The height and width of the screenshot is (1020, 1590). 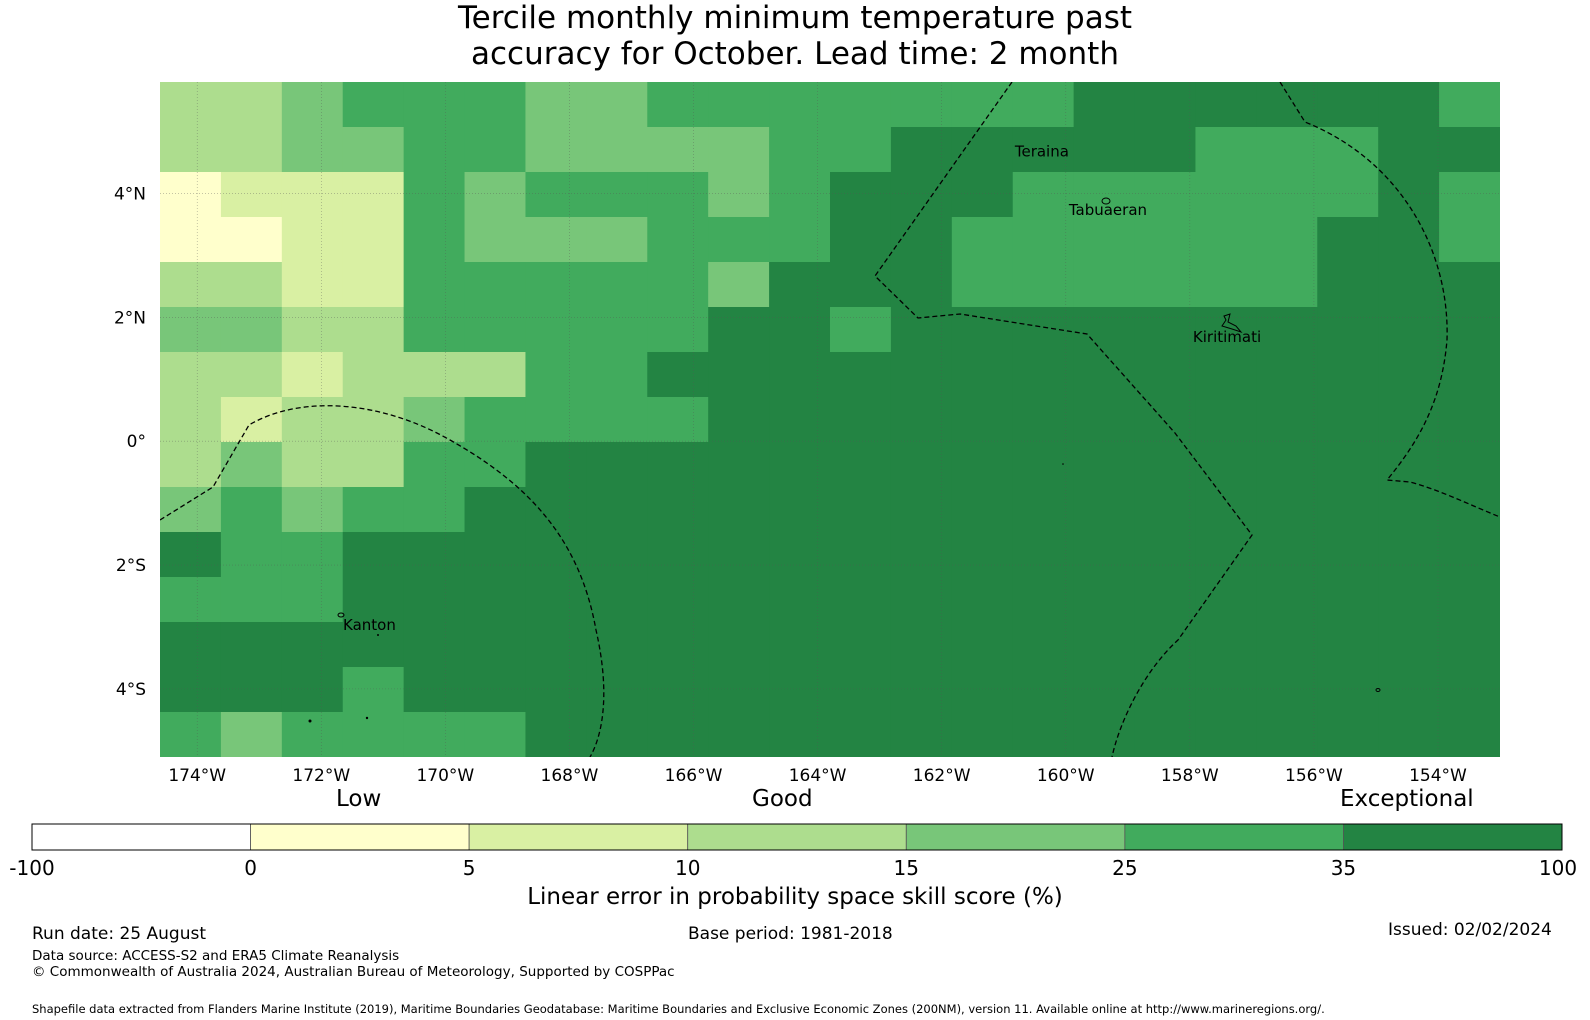 What do you see at coordinates (131, 690) in the screenshot?
I see `lat-tick-label: 4°S` at bounding box center [131, 690].